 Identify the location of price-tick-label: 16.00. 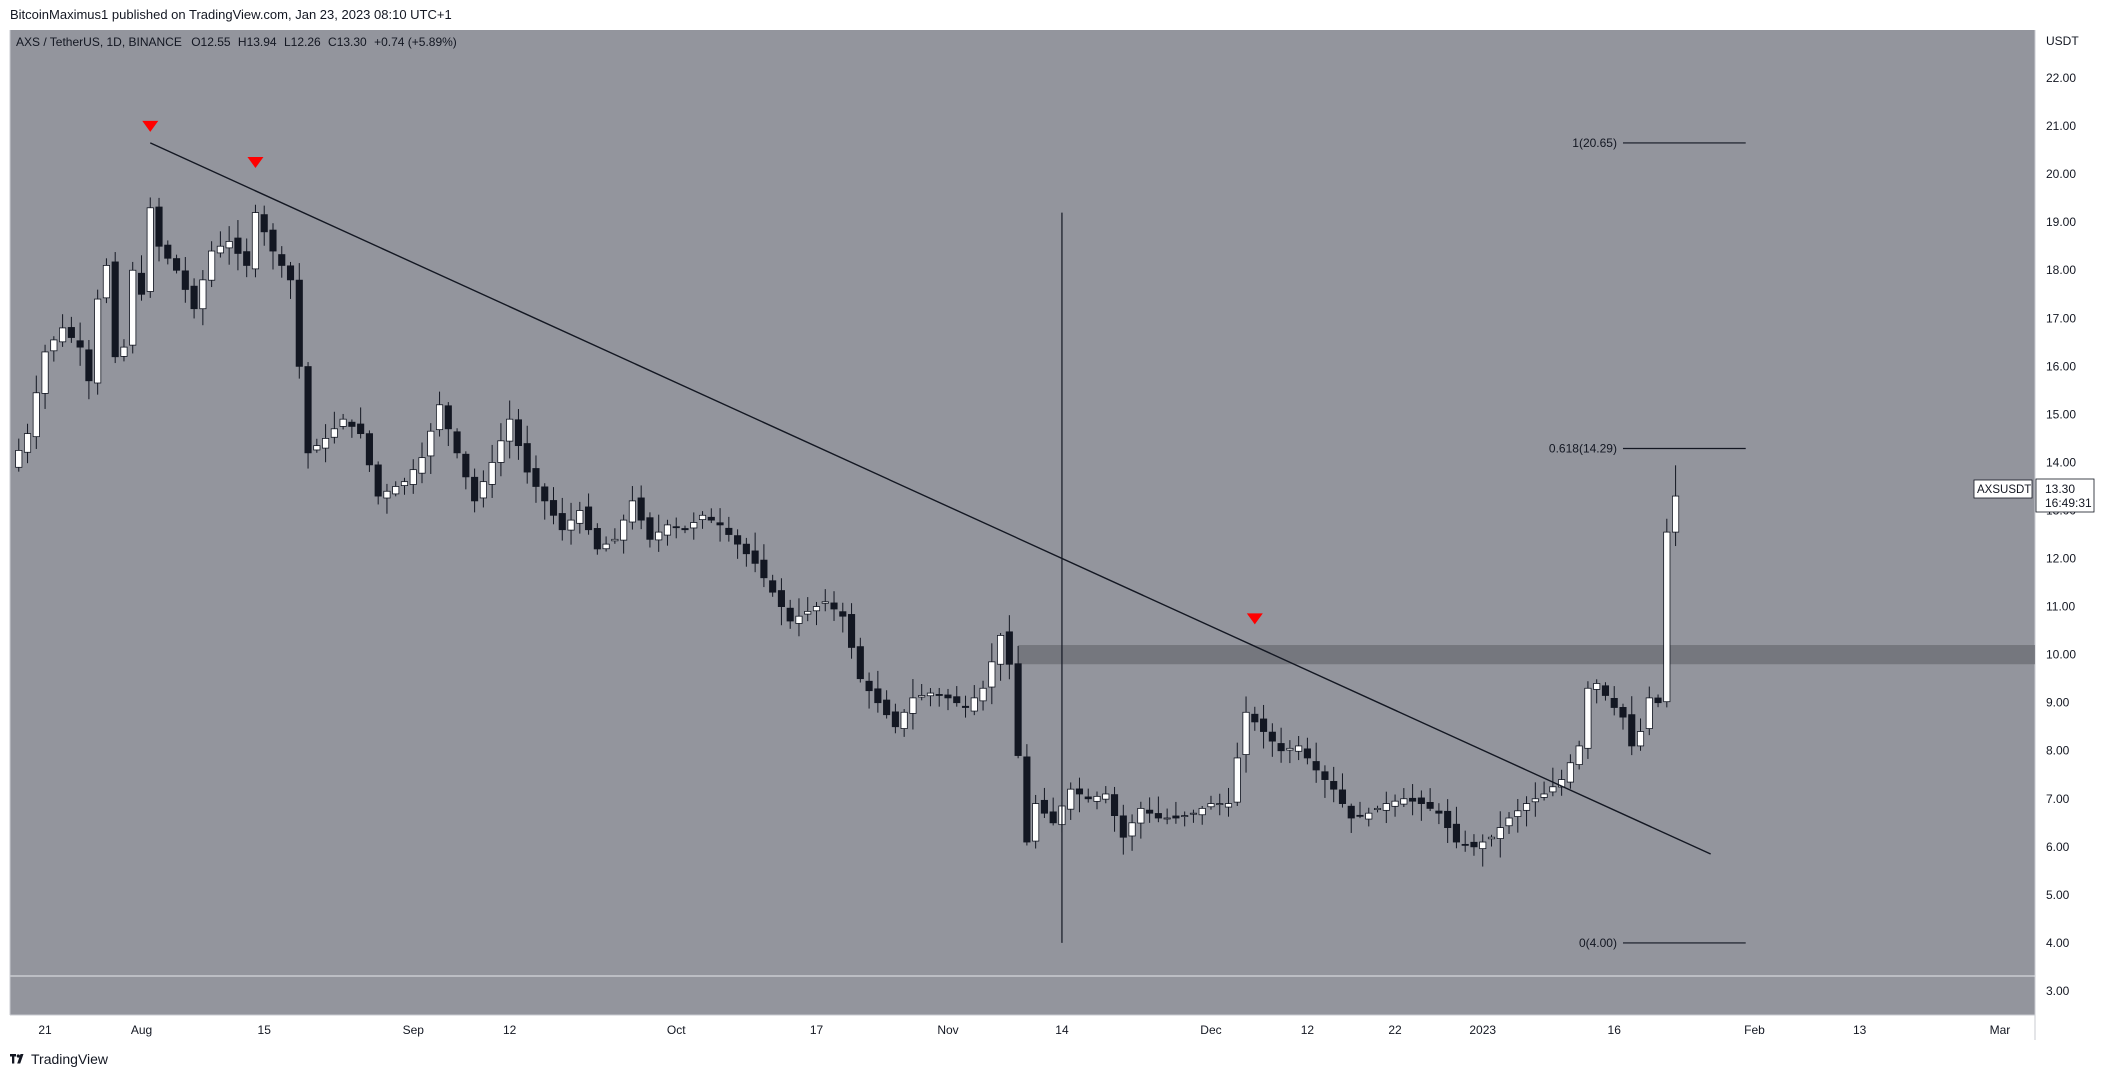
(2061, 366).